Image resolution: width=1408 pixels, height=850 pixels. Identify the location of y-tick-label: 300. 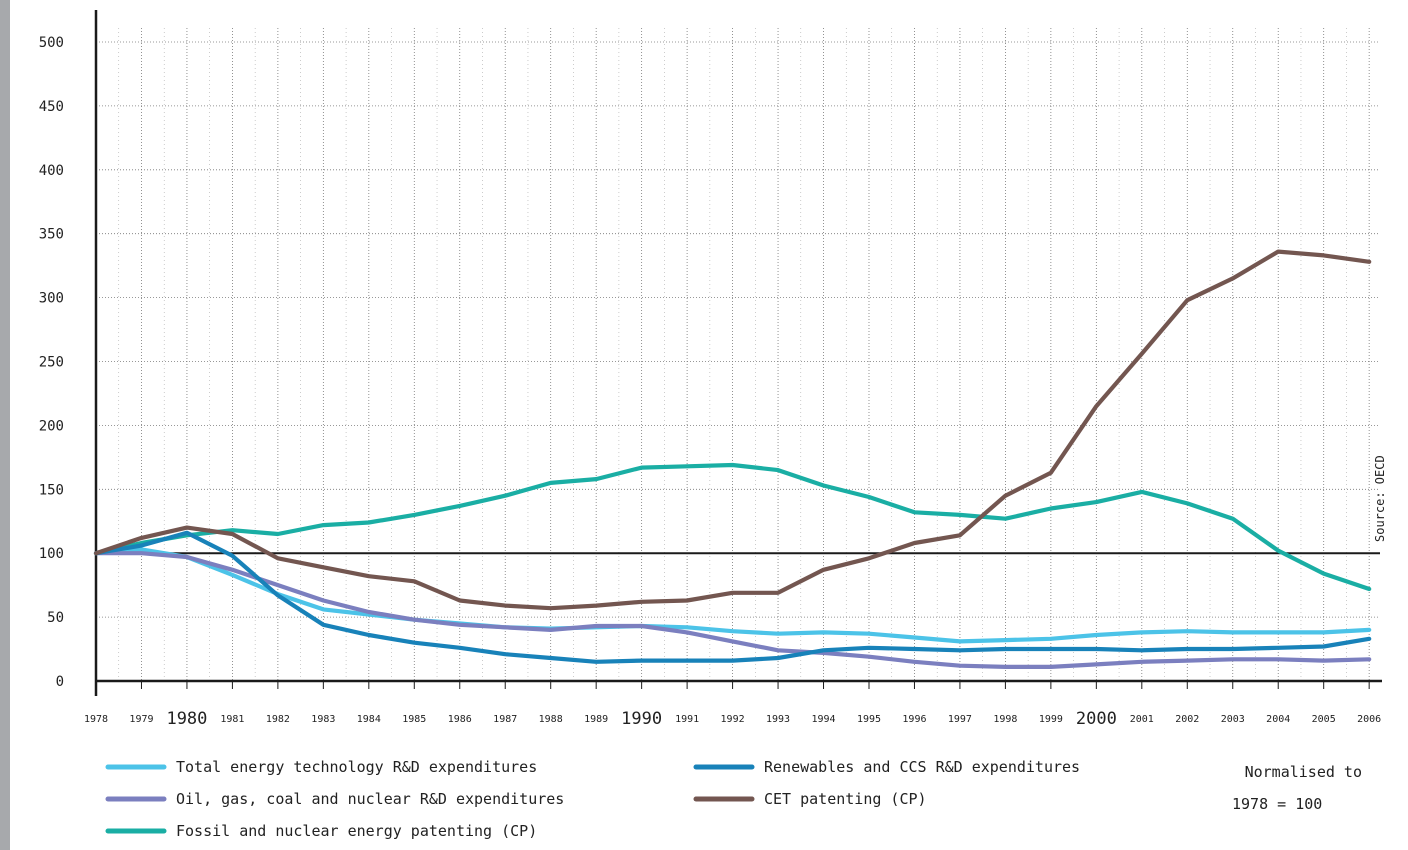
(51, 299).